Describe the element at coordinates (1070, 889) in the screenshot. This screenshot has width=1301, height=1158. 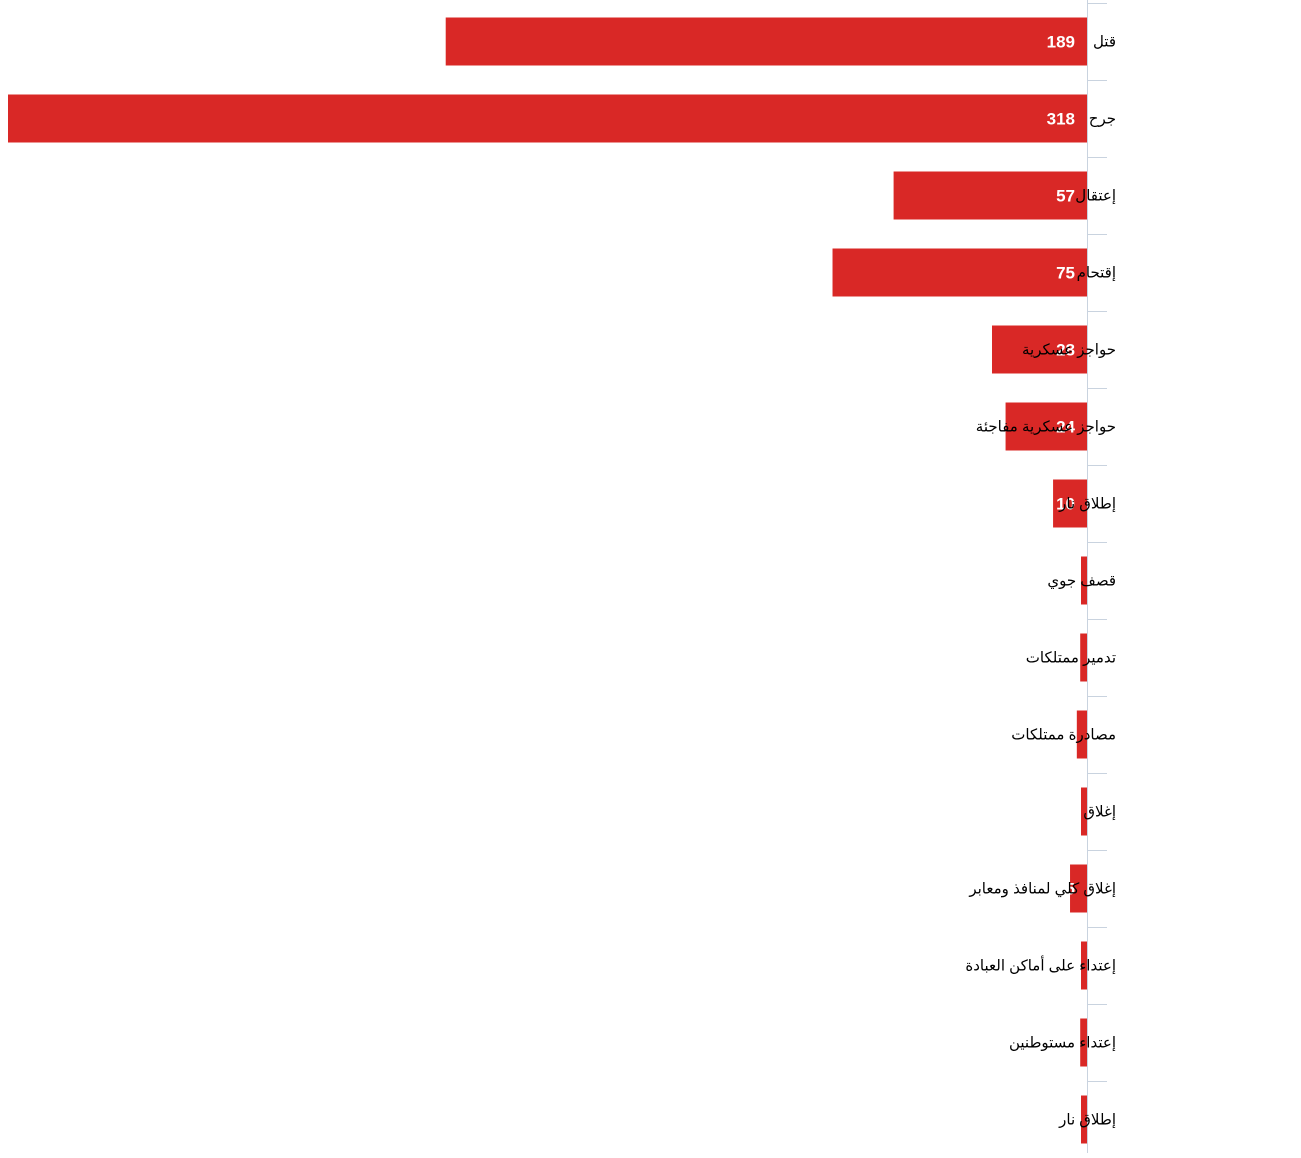
I see `bar-value-label: 5` at that location.